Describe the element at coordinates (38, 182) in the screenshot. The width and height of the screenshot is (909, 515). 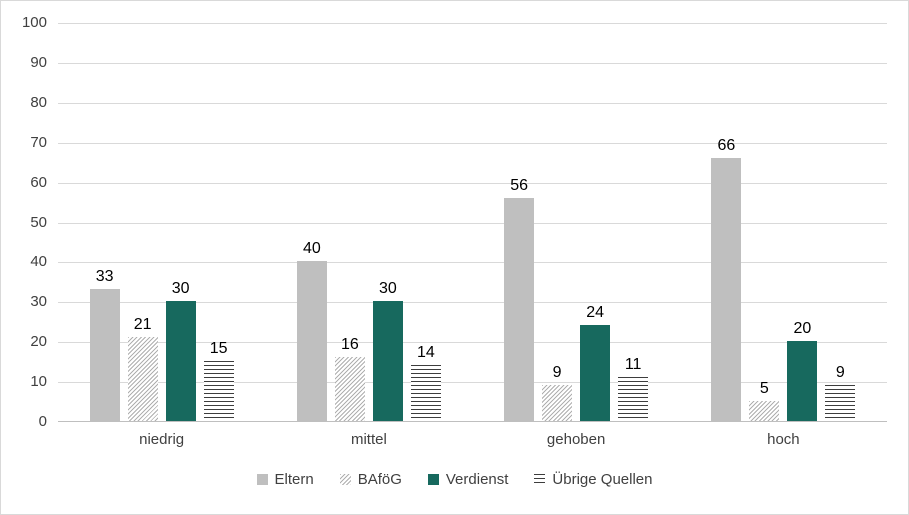
I see `y-tick-label: 60` at that location.